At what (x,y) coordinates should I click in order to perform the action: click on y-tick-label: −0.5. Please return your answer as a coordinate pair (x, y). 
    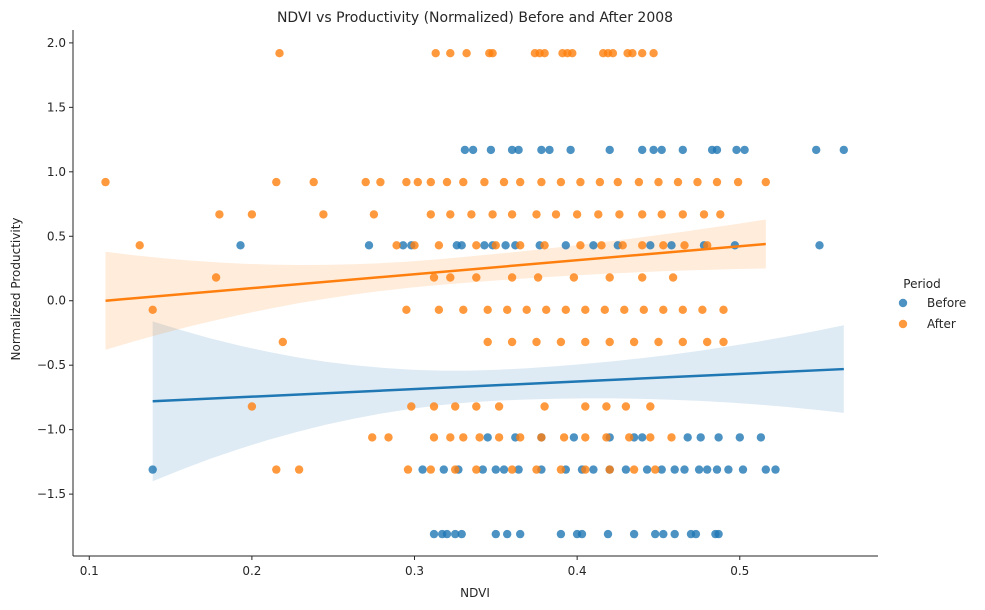
    Looking at the image, I should click on (51, 365).